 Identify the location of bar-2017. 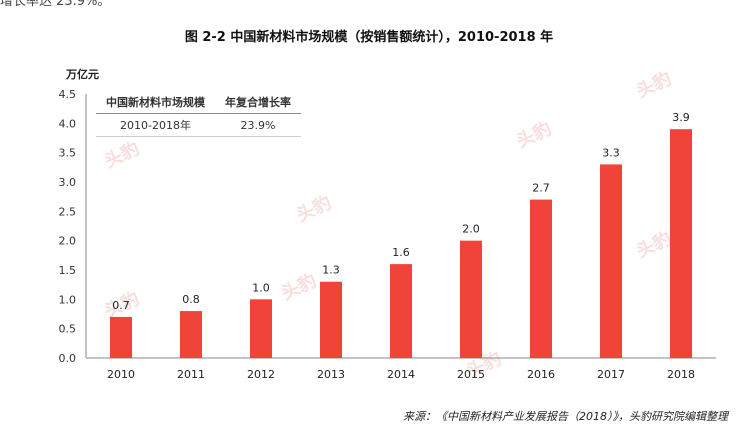
(611, 261).